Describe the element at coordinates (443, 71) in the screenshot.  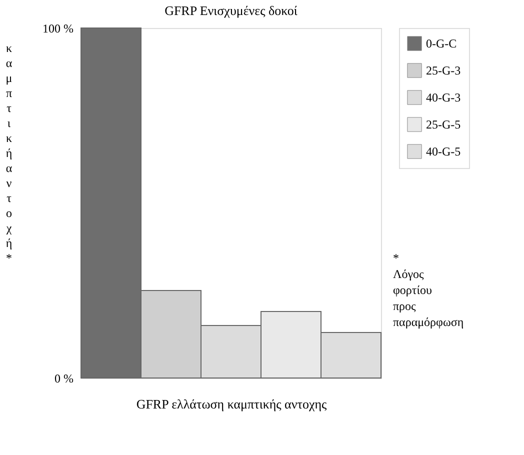
I see `legend-label: 25-G-3` at that location.